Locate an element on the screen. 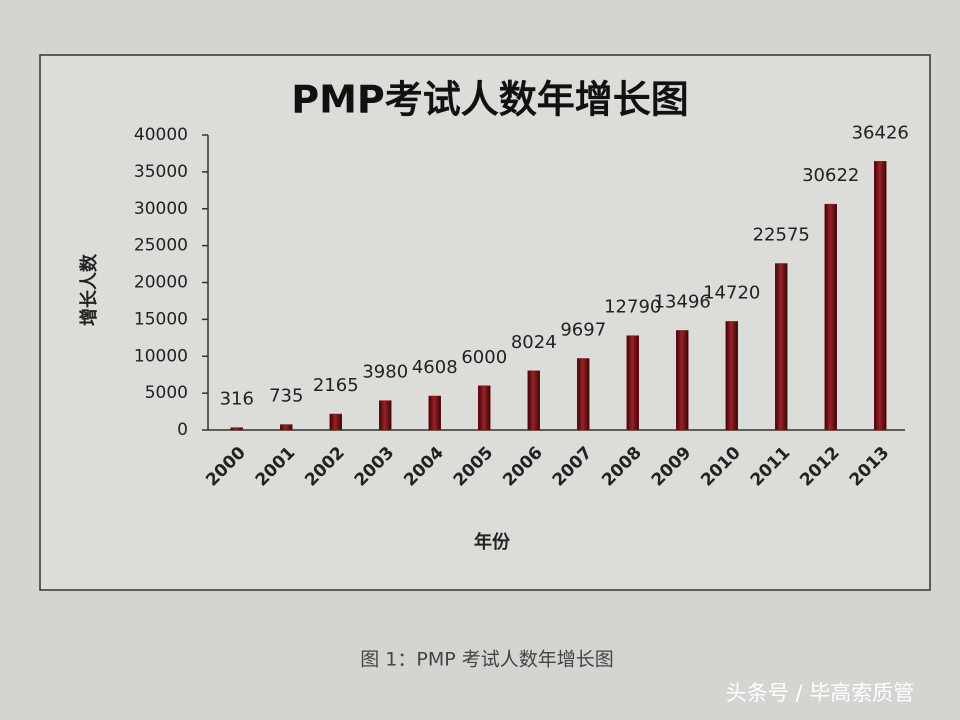 Image resolution: width=960 pixels, height=720 pixels. y-tick-label: 15000 is located at coordinates (161, 319).